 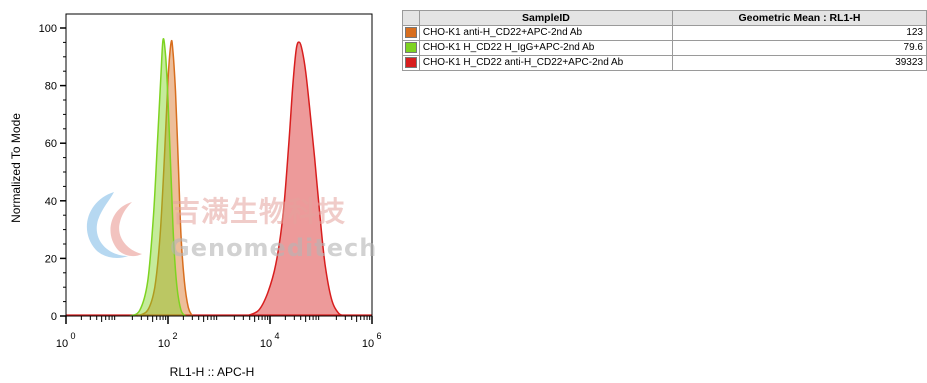 I want to click on geometric-mean-cell: 79.6, so click(x=799, y=48).